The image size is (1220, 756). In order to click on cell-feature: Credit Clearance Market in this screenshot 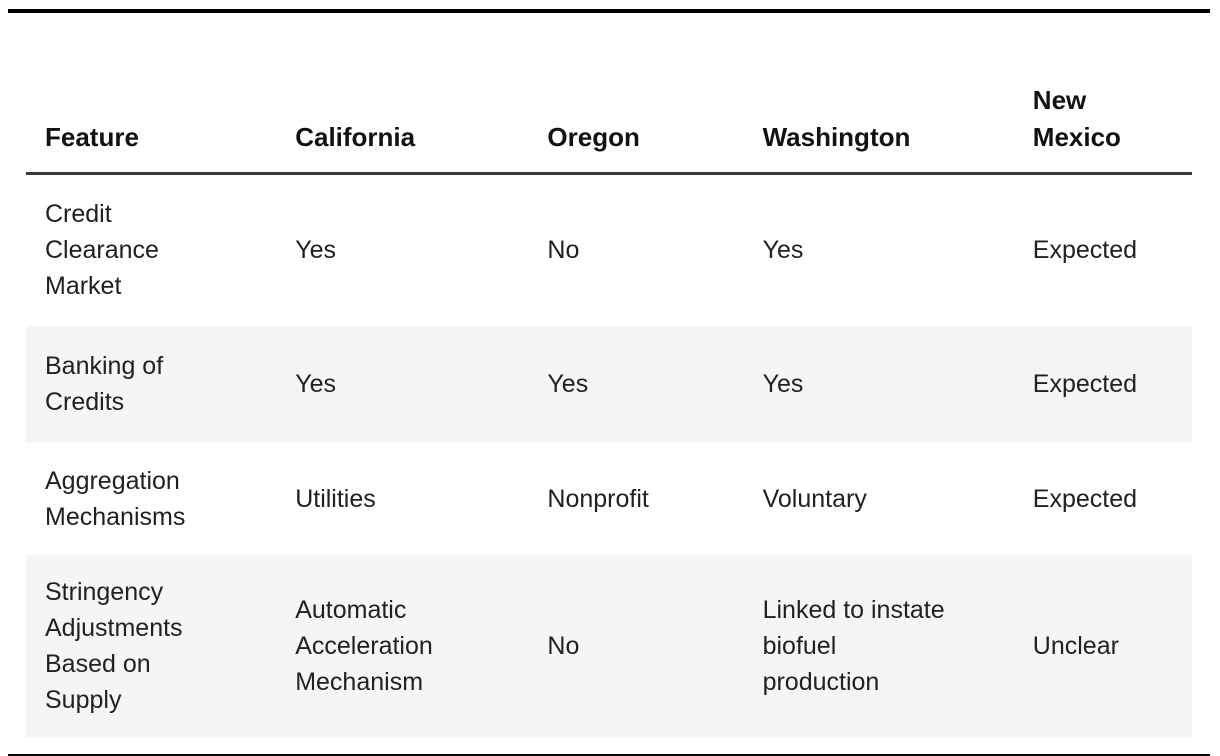, I will do `click(102, 250)`.